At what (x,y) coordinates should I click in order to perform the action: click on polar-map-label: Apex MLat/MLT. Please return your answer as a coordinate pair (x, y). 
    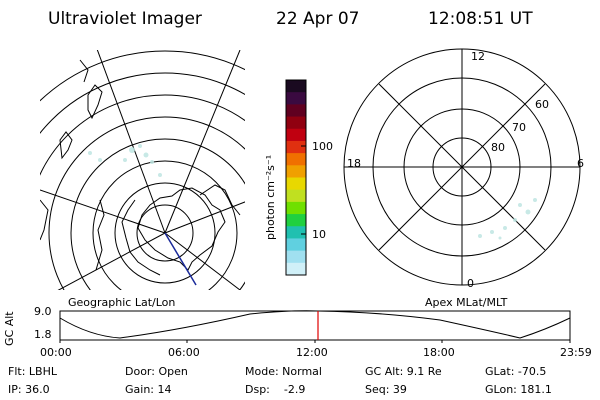
    Looking at the image, I should click on (466, 302).